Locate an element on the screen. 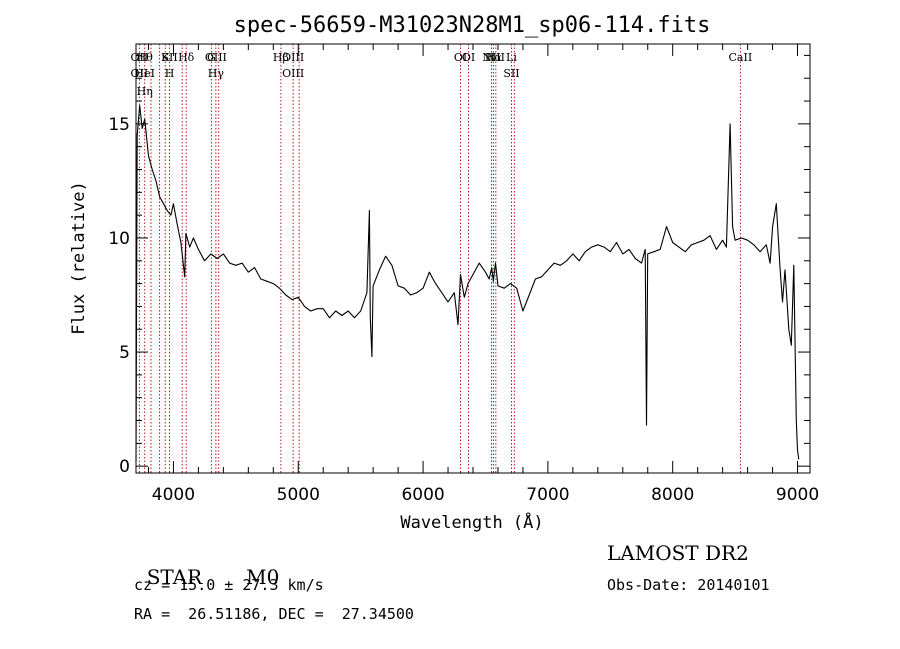 This screenshot has height=649, width=900. redshift-velocity: cz = 15.0 ± 27.3 km/s is located at coordinates (229, 585).